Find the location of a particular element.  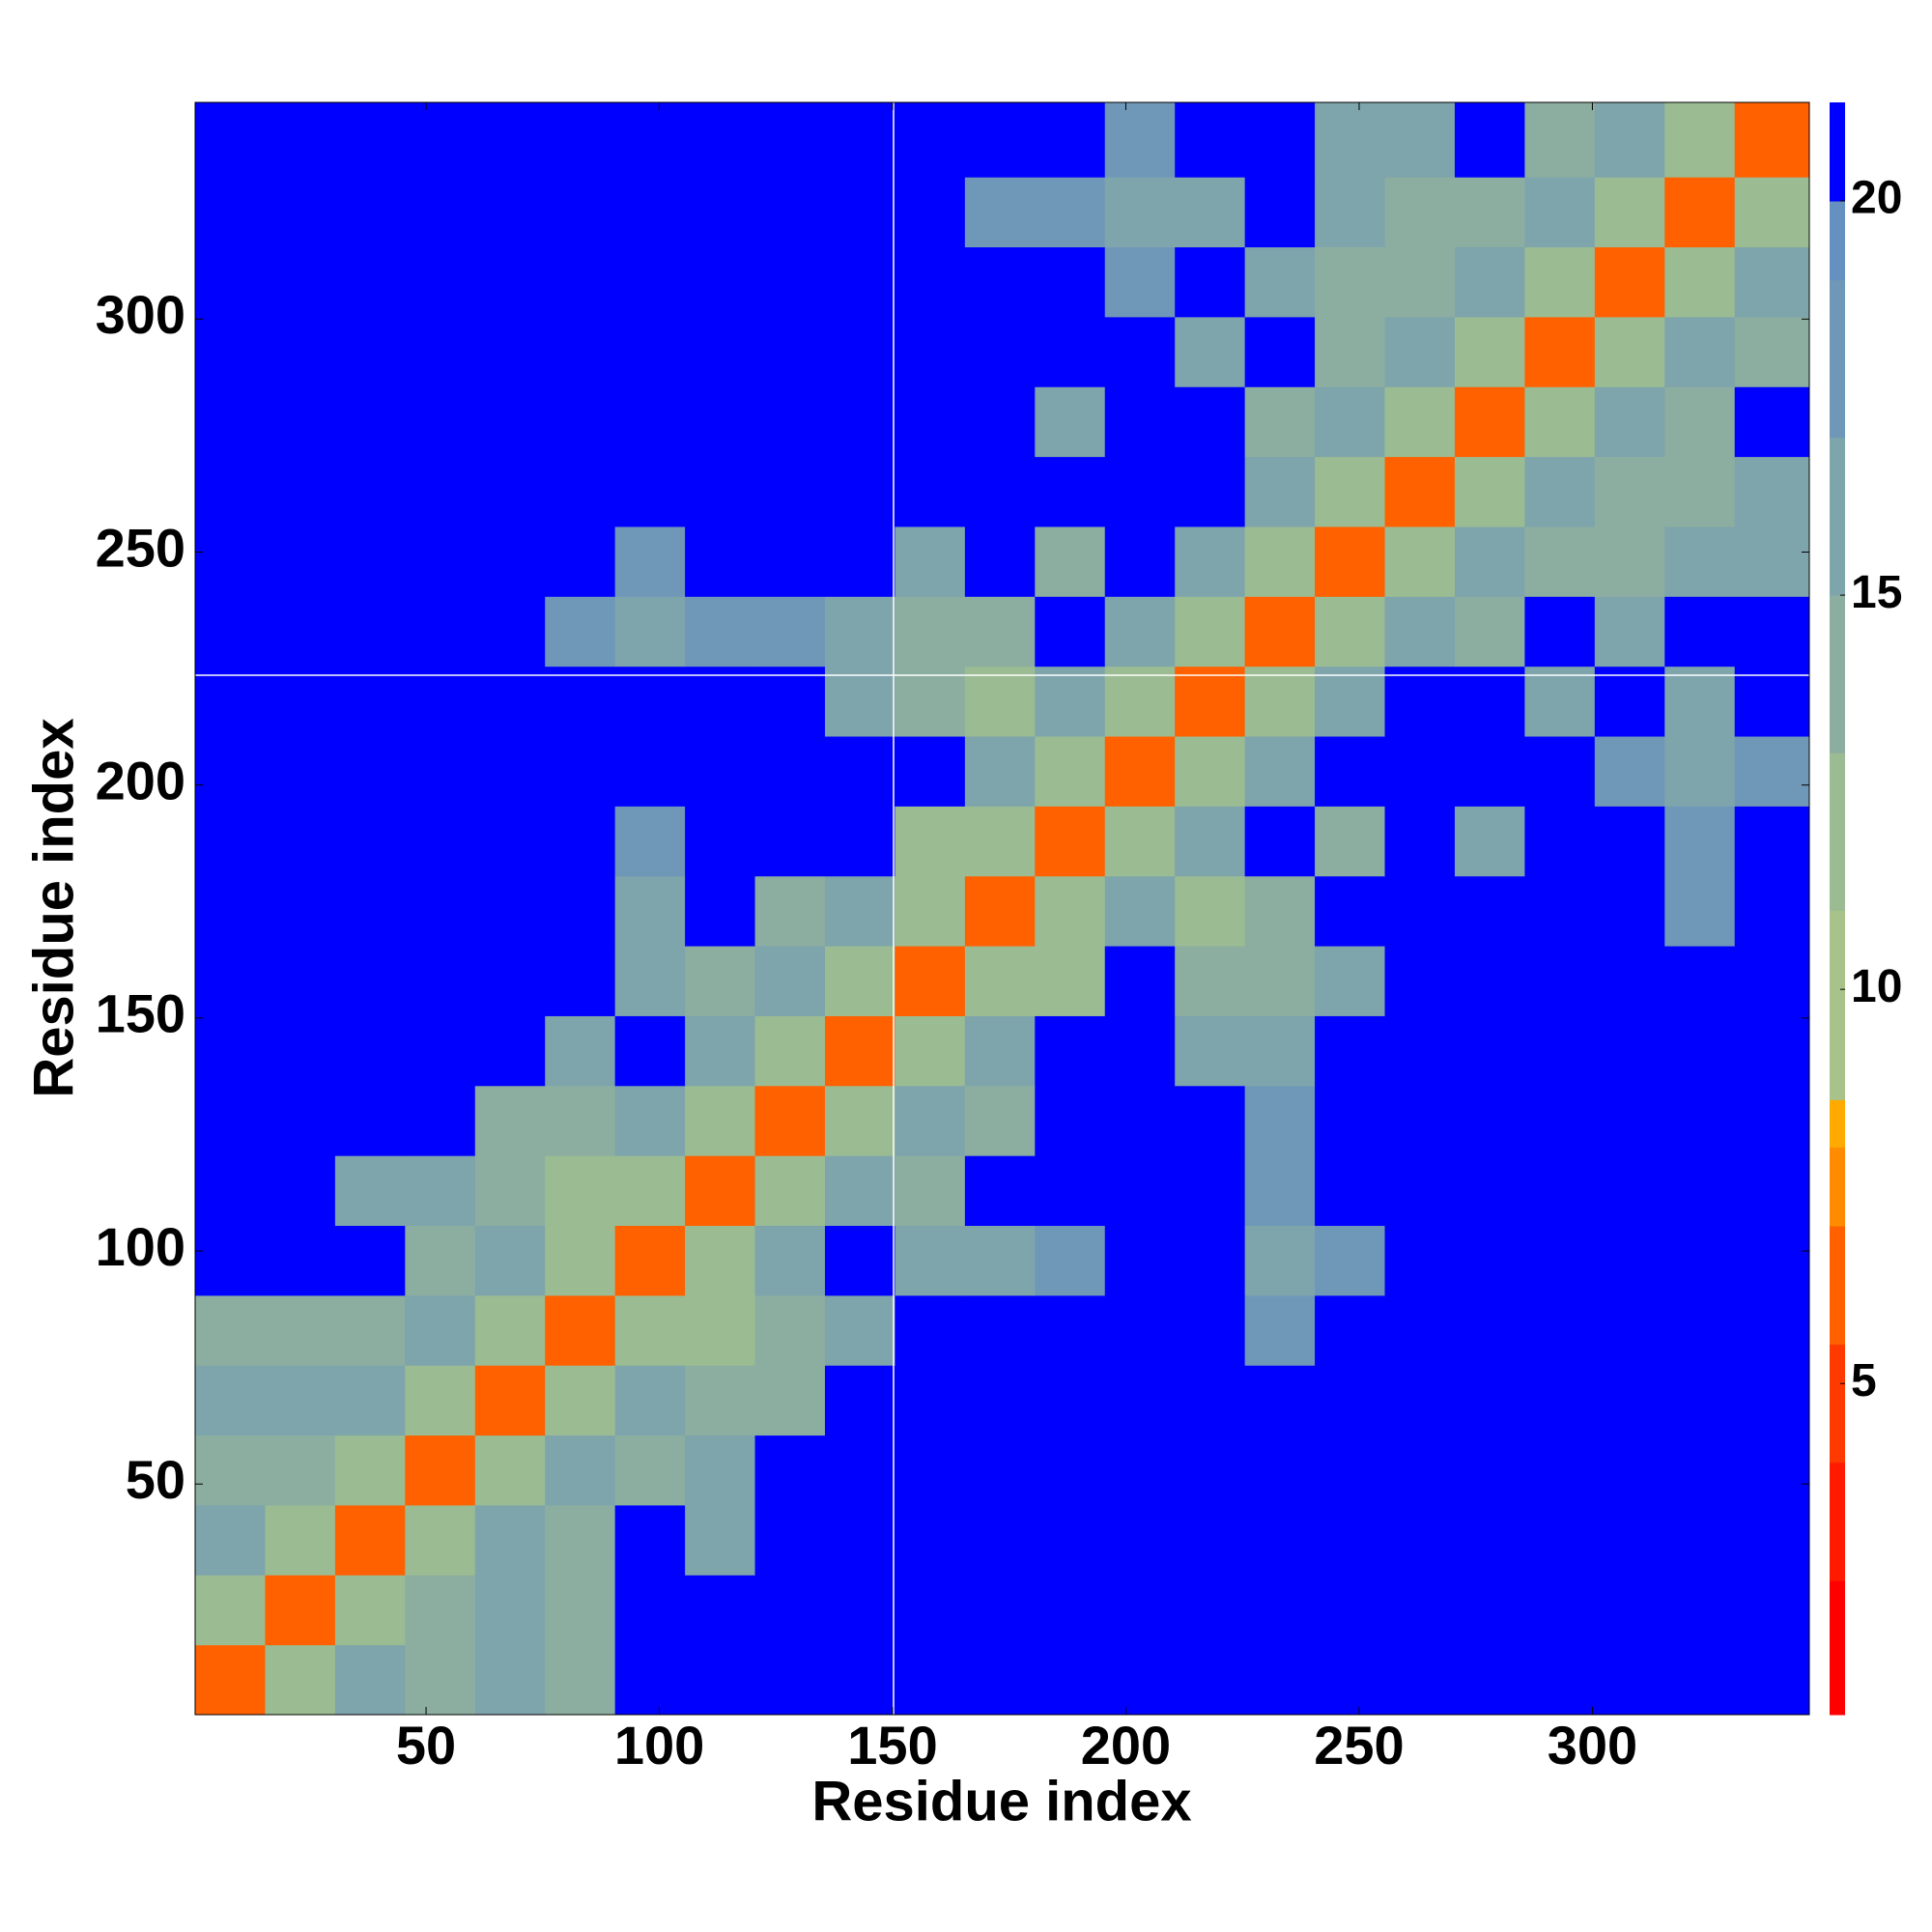

colorbar-tick-label: 10 is located at coordinates (1876, 986).